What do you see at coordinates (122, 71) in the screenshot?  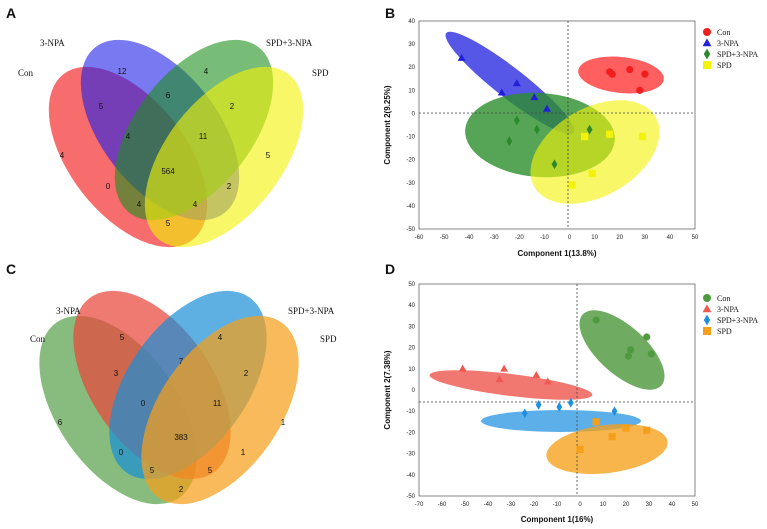 I see `venn-a-region: 12` at bounding box center [122, 71].